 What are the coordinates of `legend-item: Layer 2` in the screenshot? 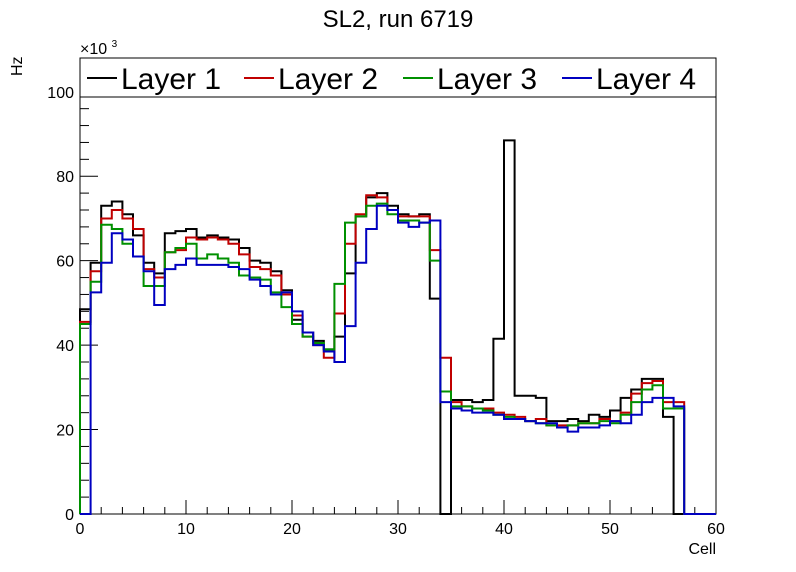 It's located at (311, 79).